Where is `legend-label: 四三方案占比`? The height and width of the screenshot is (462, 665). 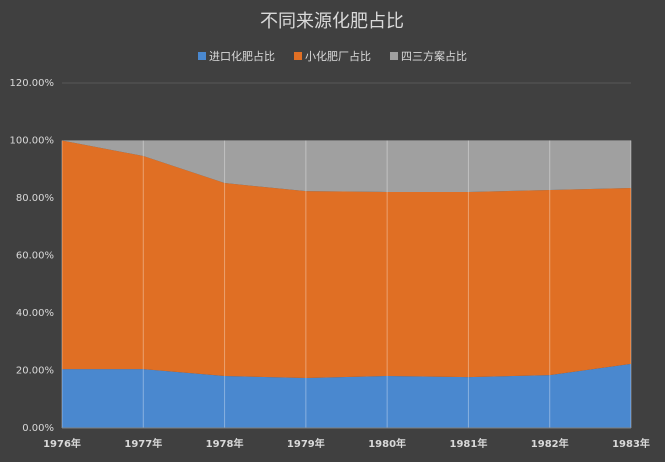 legend-label: 四三方案占比 is located at coordinates (434, 56).